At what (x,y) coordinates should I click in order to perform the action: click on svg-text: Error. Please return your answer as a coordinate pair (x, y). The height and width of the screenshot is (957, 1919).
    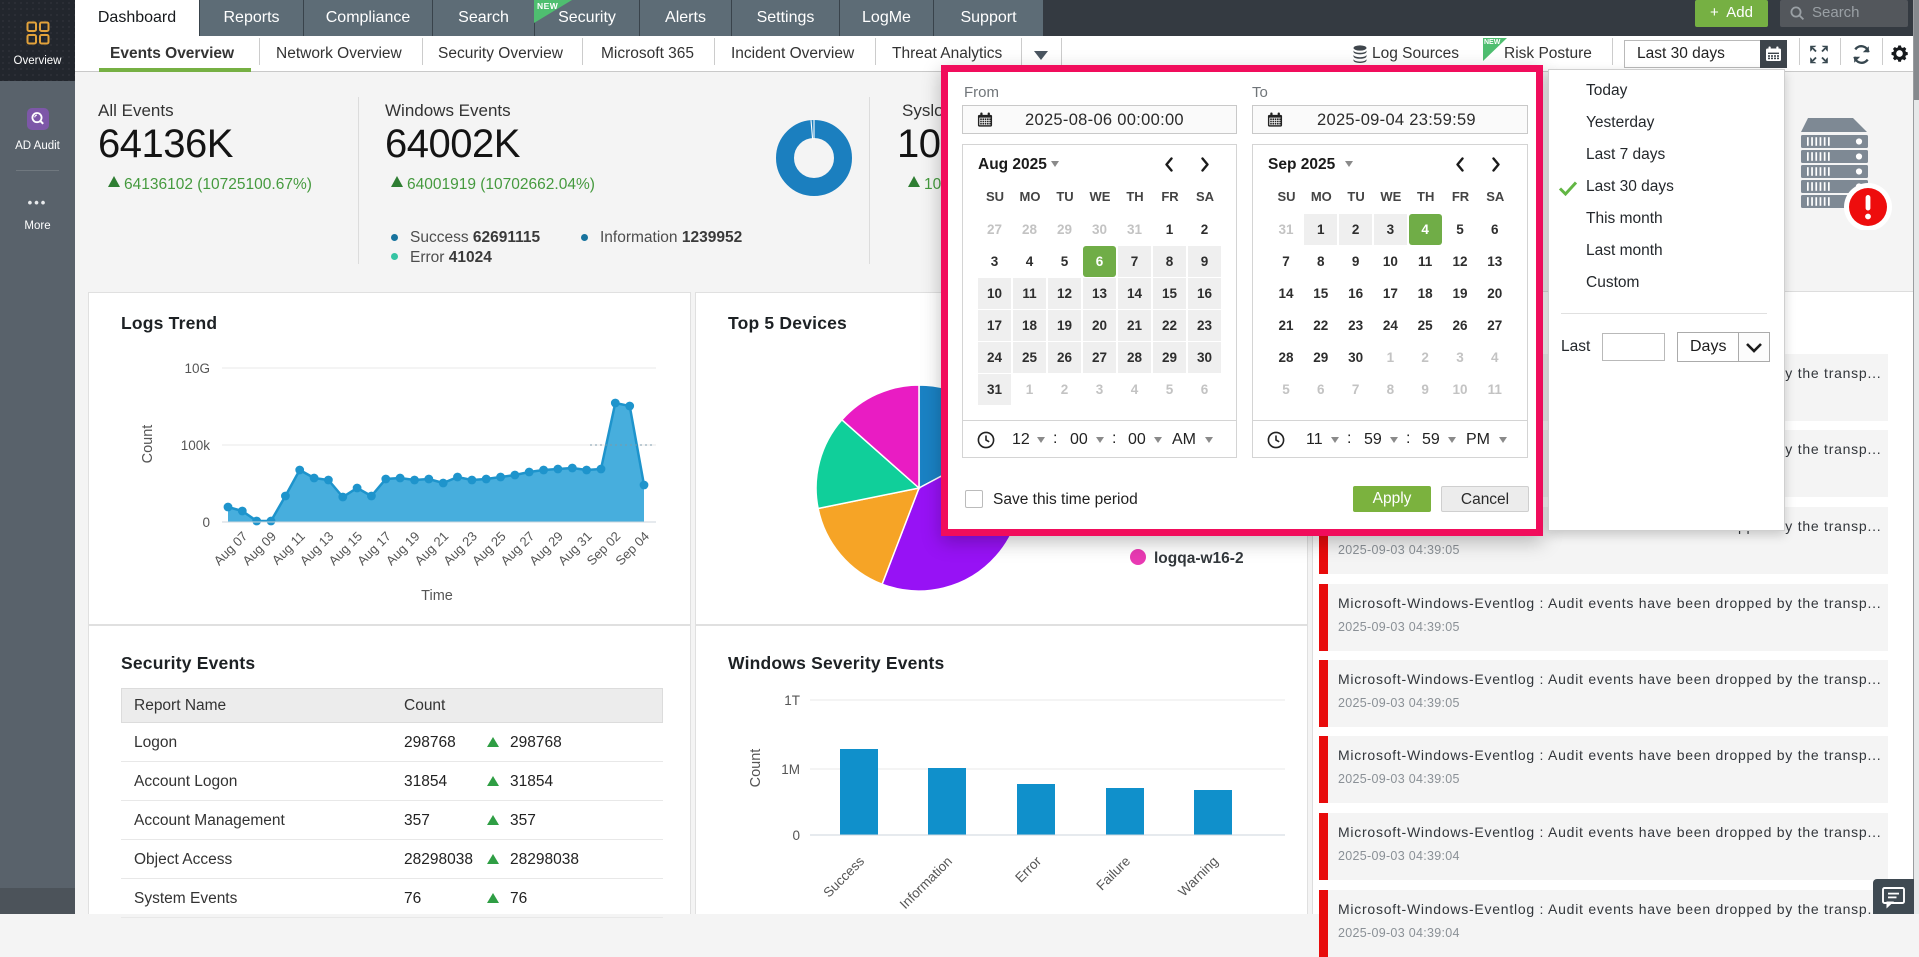
    Looking at the image, I should click on (1028, 869).